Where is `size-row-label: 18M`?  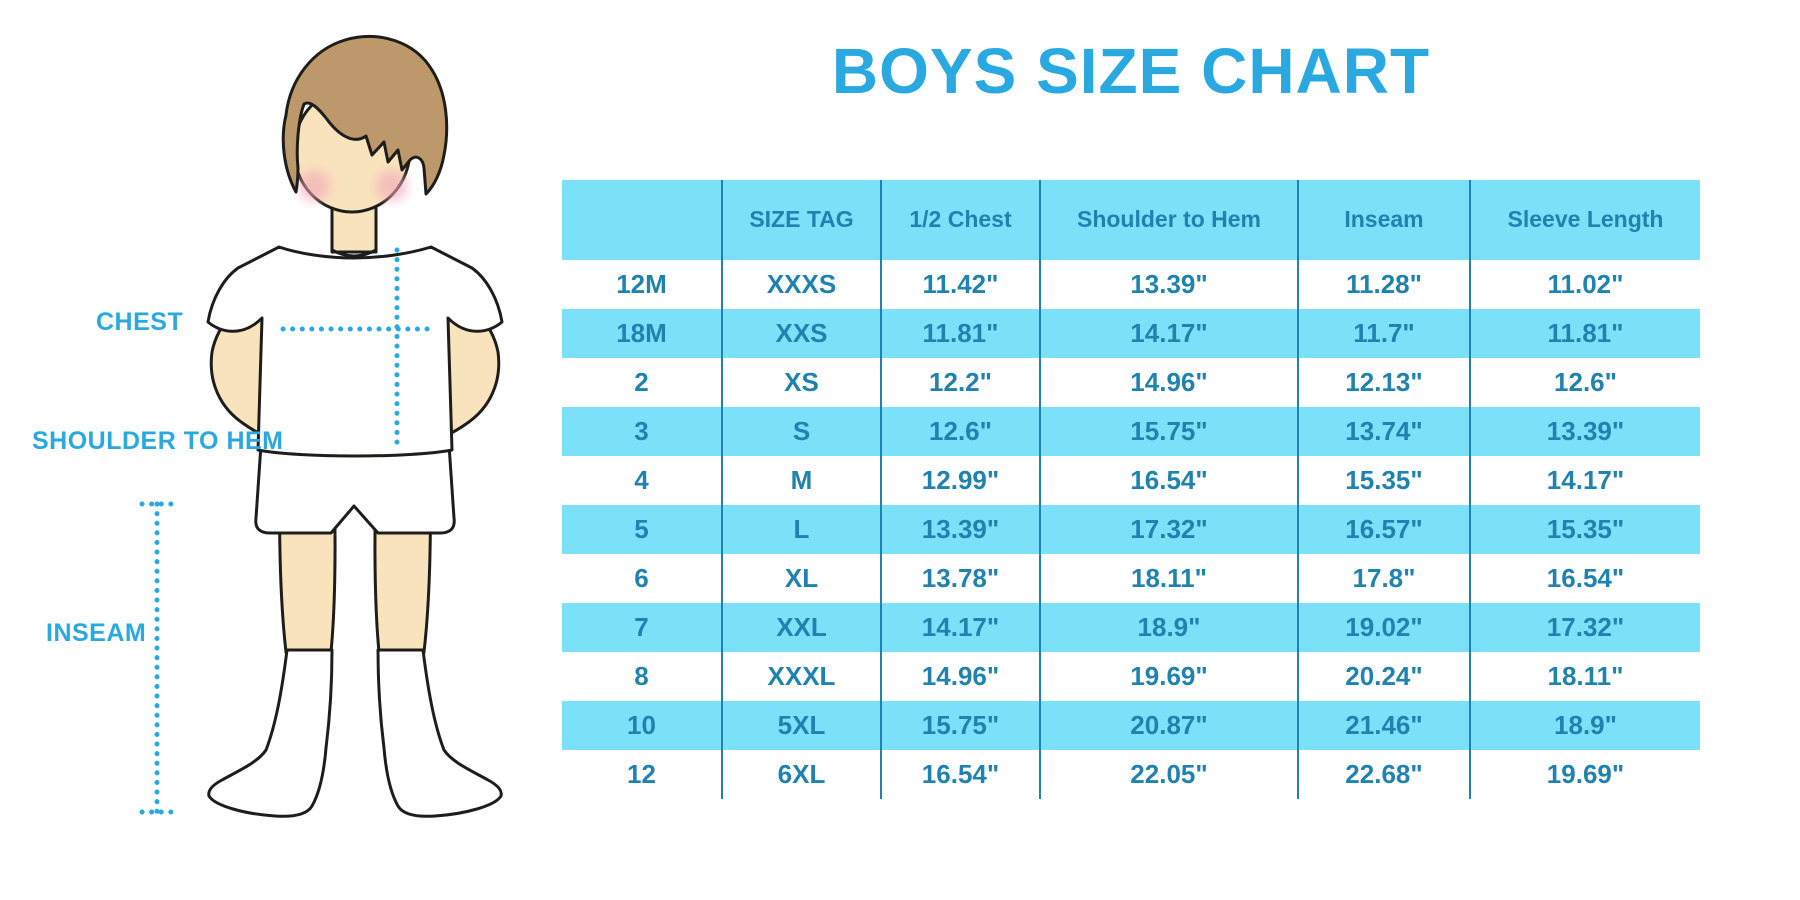
size-row-label: 18M is located at coordinates (642, 333).